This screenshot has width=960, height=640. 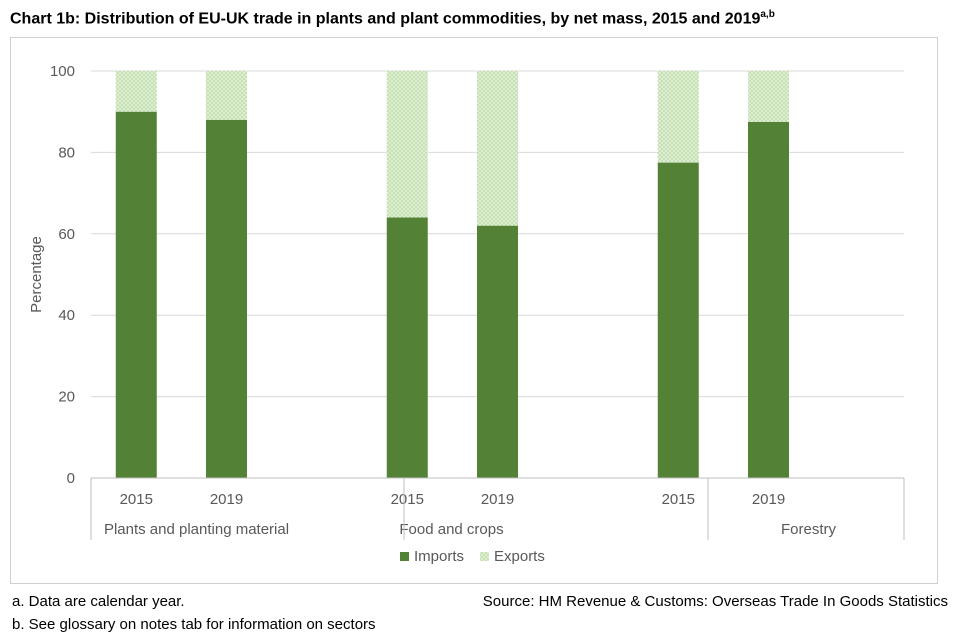 I want to click on y-tick-label: 20, so click(x=66, y=397).